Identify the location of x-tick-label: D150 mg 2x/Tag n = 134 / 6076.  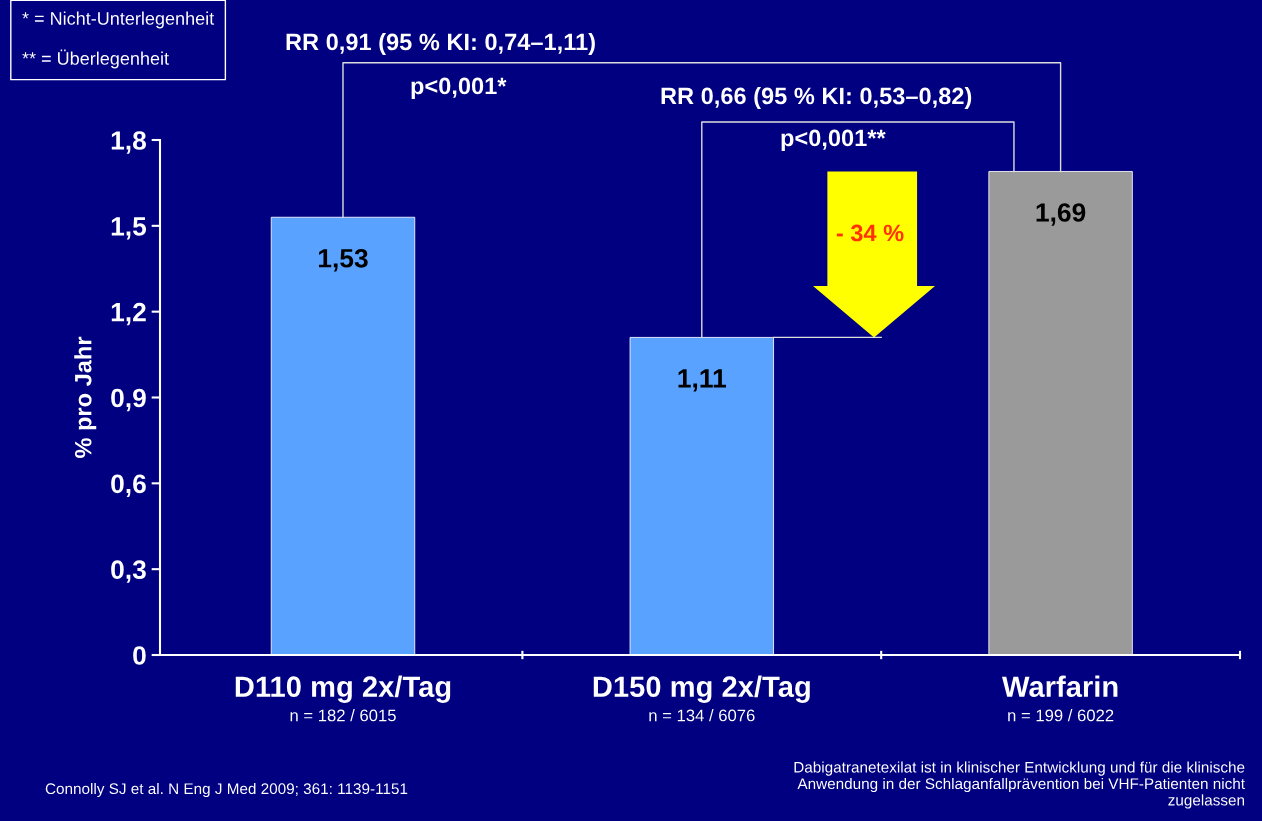
(701, 698).